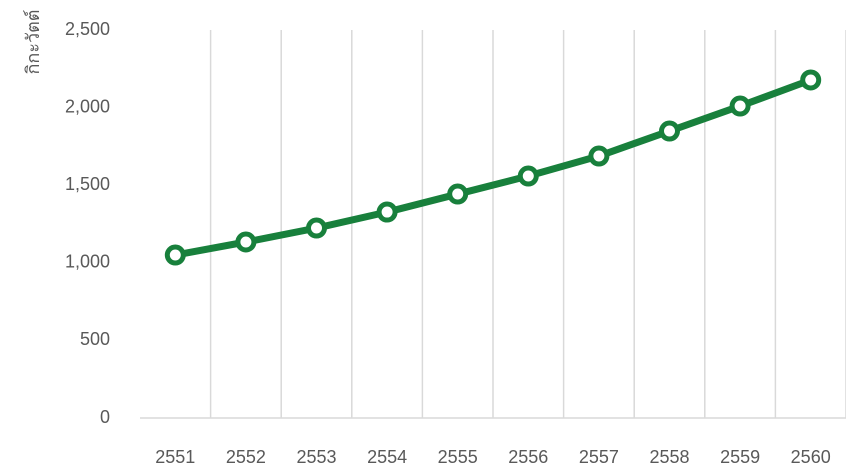 Image resolution: width=846 pixels, height=471 pixels. What do you see at coordinates (669, 457) in the screenshot?
I see `x-tick-label: 2558` at bounding box center [669, 457].